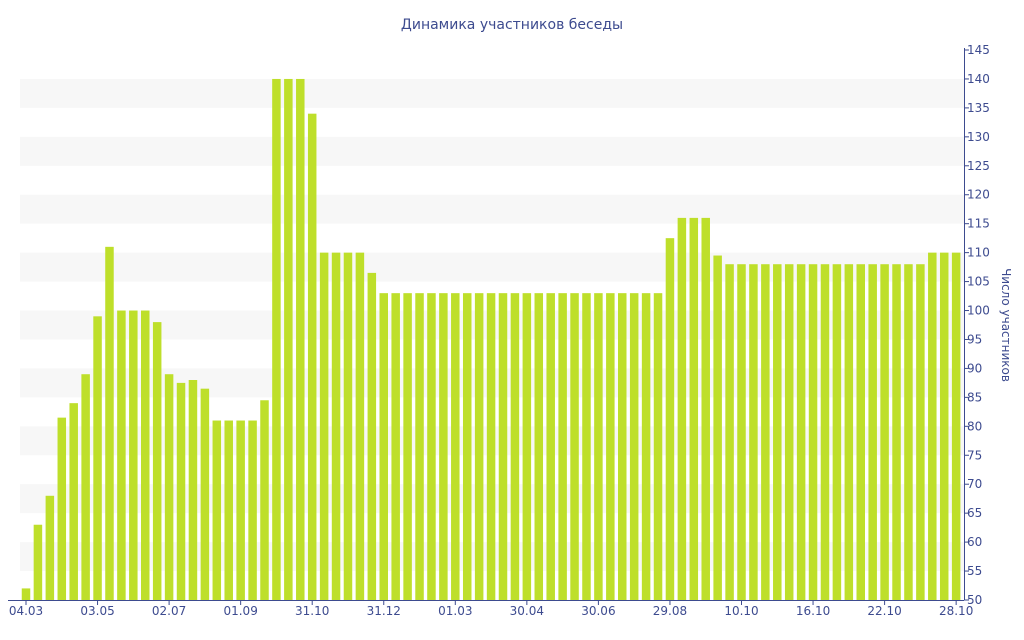 The height and width of the screenshot is (640, 1024). What do you see at coordinates (956, 611) in the screenshot?
I see `x-tick-label: 28.10` at bounding box center [956, 611].